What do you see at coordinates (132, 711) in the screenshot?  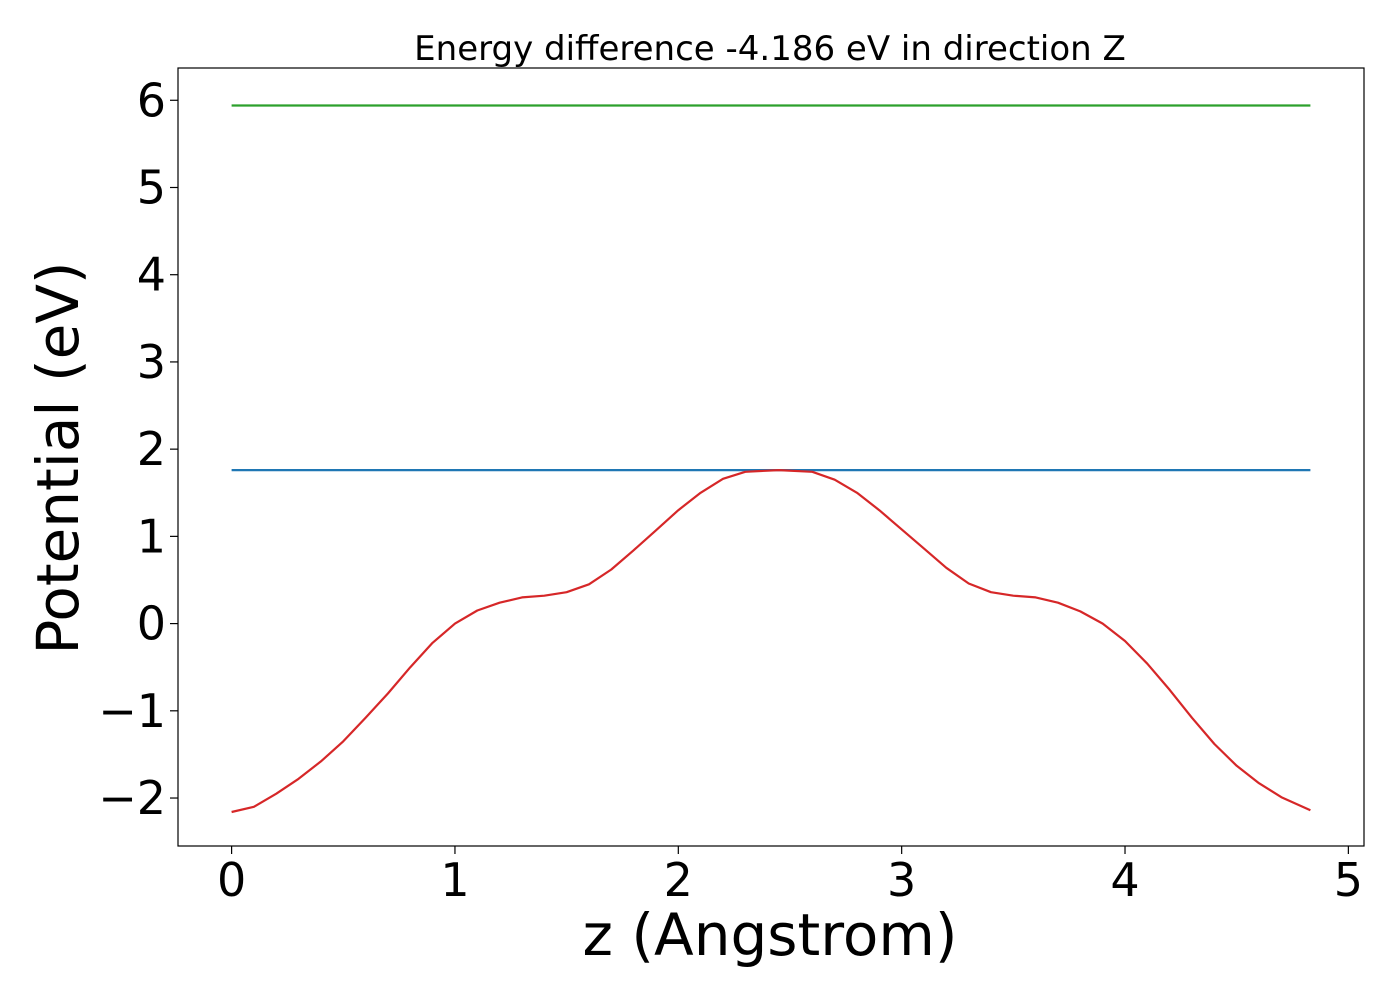 I see `y-tick-label: −1` at bounding box center [132, 711].